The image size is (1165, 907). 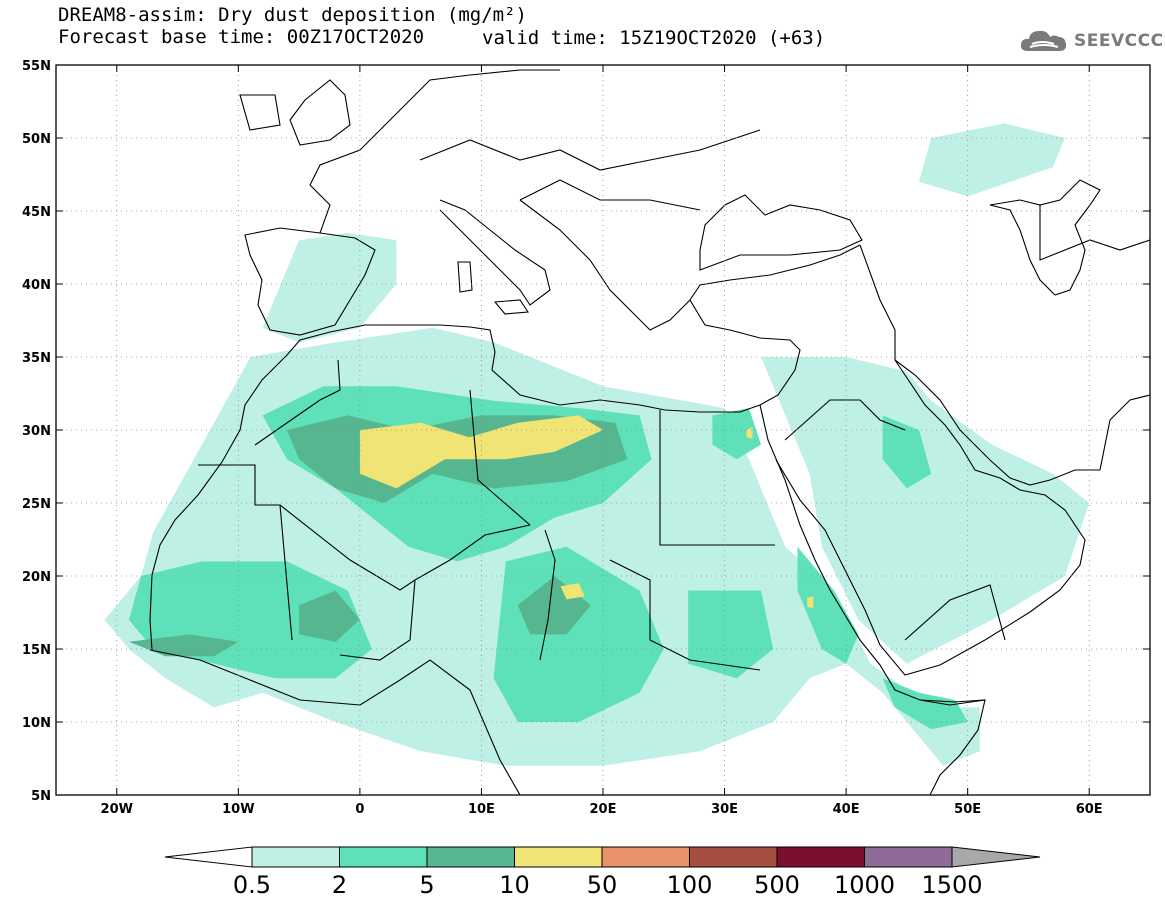 I want to click on border-chad-sudan, so click(x=630, y=599).